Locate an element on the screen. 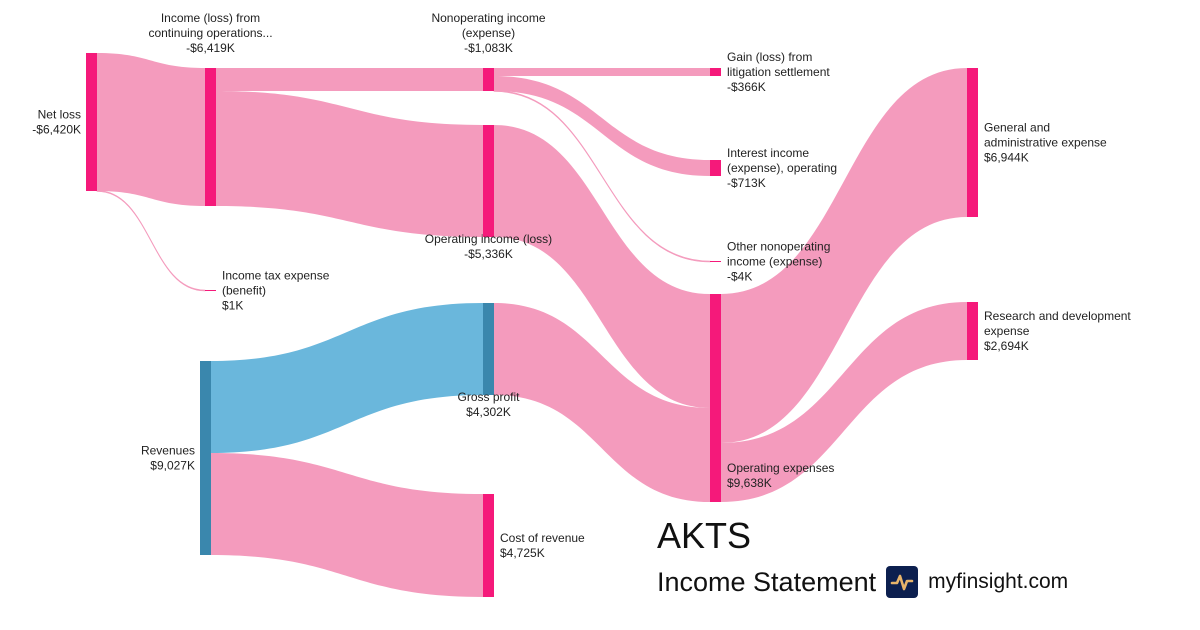  node-ga is located at coordinates (972, 142).